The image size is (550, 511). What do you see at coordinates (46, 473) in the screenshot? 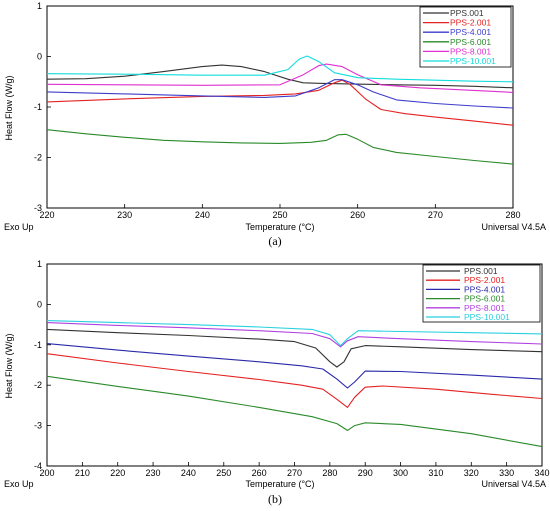
I see `x-tick-label: 200` at bounding box center [46, 473].